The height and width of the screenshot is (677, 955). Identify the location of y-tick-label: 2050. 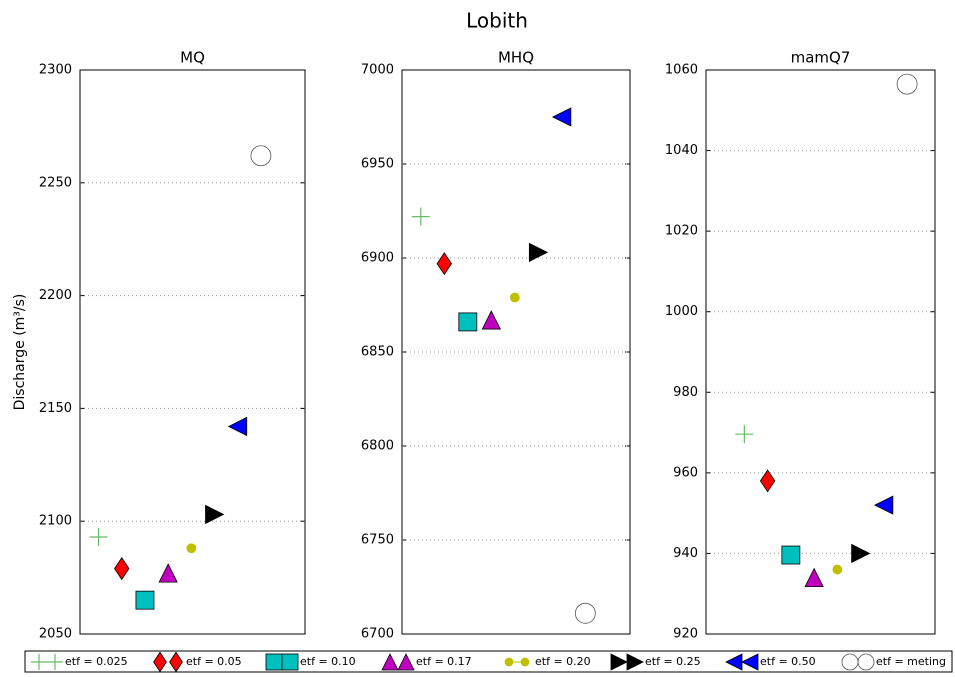
(55, 634).